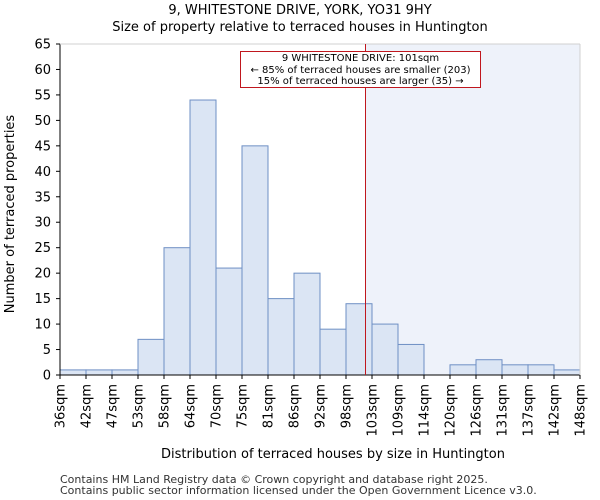 This screenshot has width=600, height=500. What do you see at coordinates (217, 406) in the screenshot?
I see `x-tick-label: 70sqm` at bounding box center [217, 406].